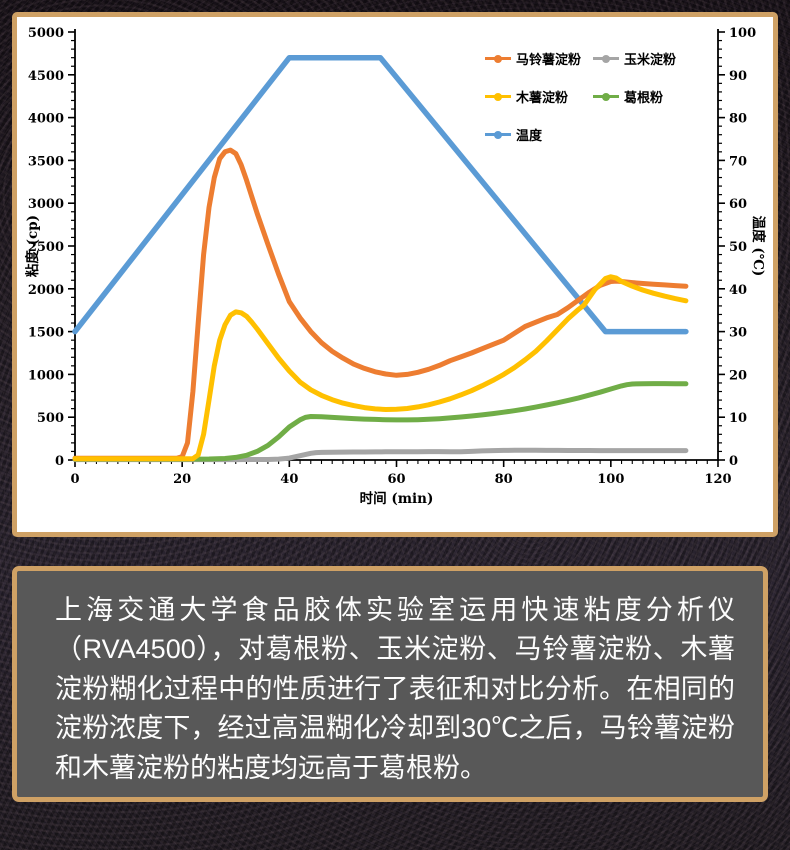  I want to click on y-left-tick-label: 4500, so click(46, 76).